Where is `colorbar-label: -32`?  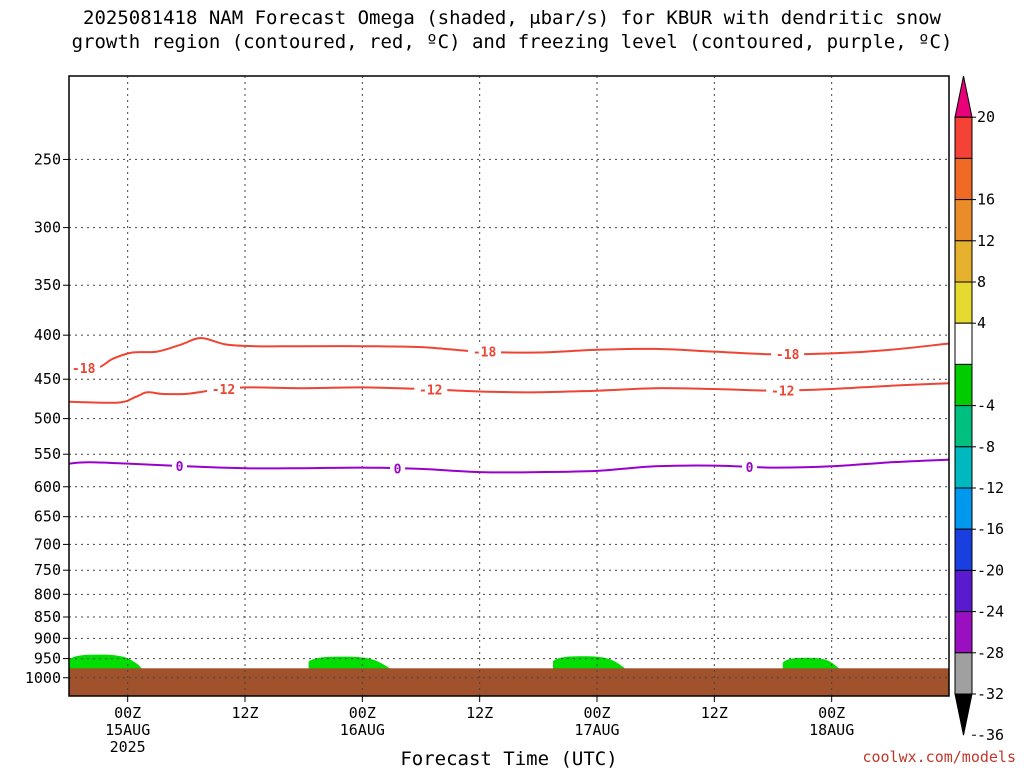 colorbar-label: -32 is located at coordinates (990, 694).